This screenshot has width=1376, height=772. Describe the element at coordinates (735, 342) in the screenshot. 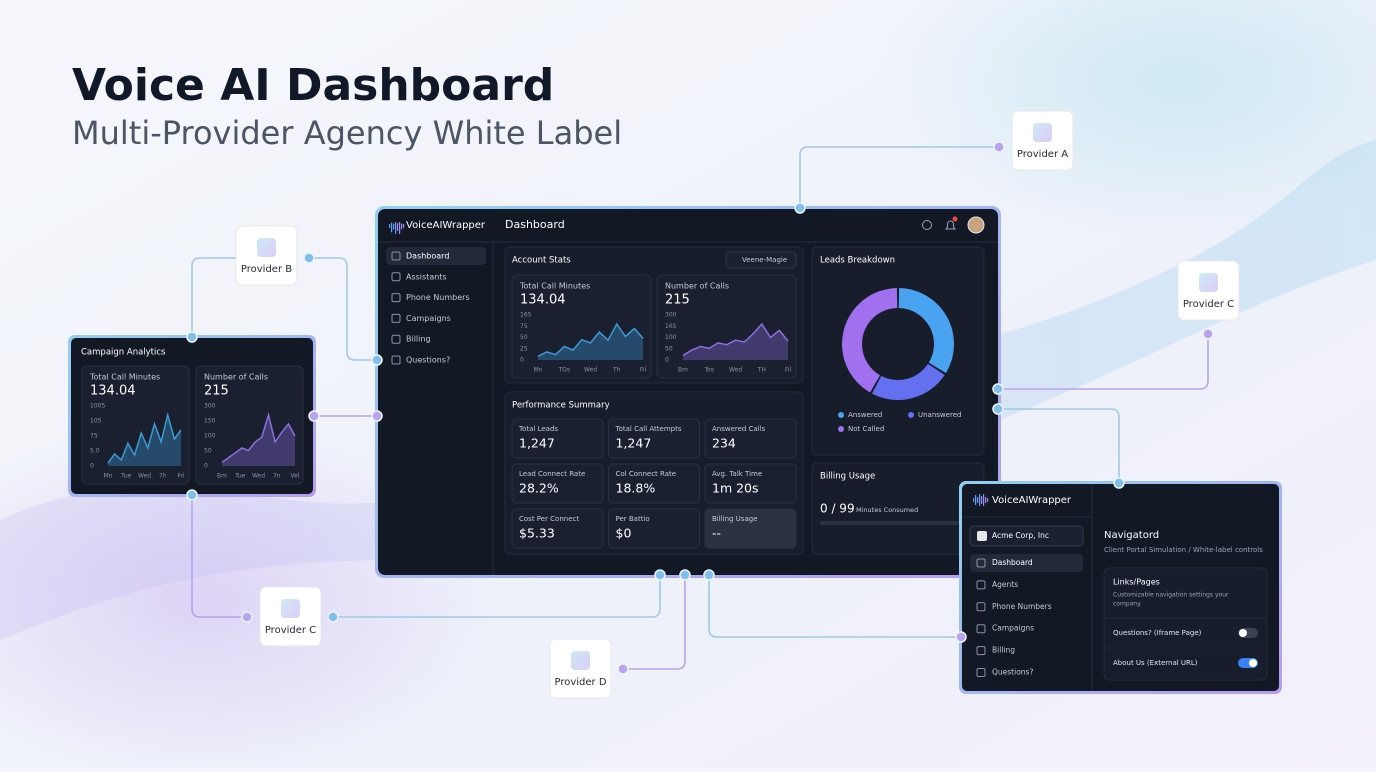

I see `area` at that location.